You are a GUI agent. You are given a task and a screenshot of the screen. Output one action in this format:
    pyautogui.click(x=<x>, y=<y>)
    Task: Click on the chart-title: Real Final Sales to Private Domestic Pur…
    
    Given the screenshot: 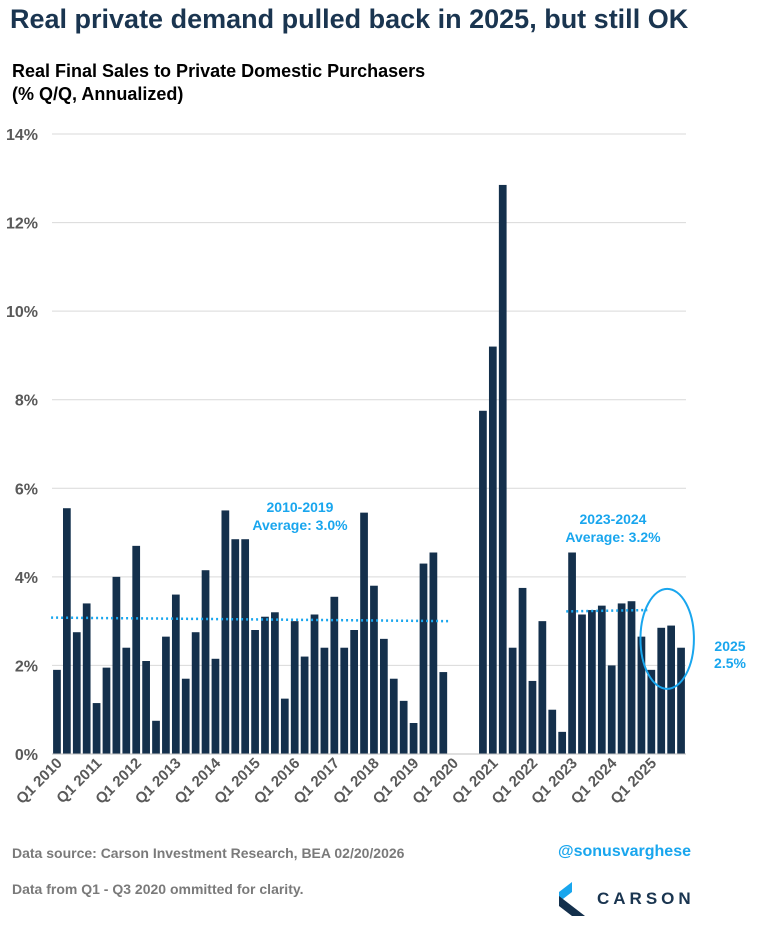 What is the action you would take?
    pyautogui.click(x=219, y=71)
    